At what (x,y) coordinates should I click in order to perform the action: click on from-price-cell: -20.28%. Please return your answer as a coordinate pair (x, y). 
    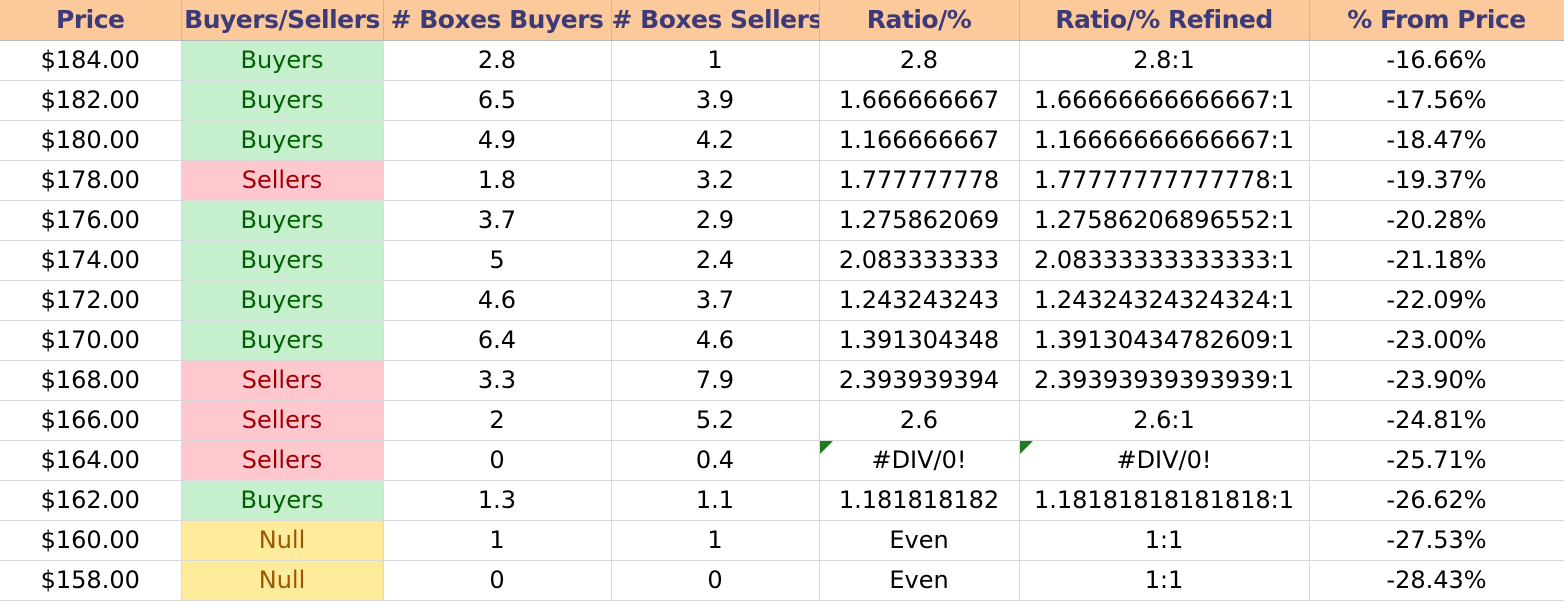
    Looking at the image, I should click on (1436, 220).